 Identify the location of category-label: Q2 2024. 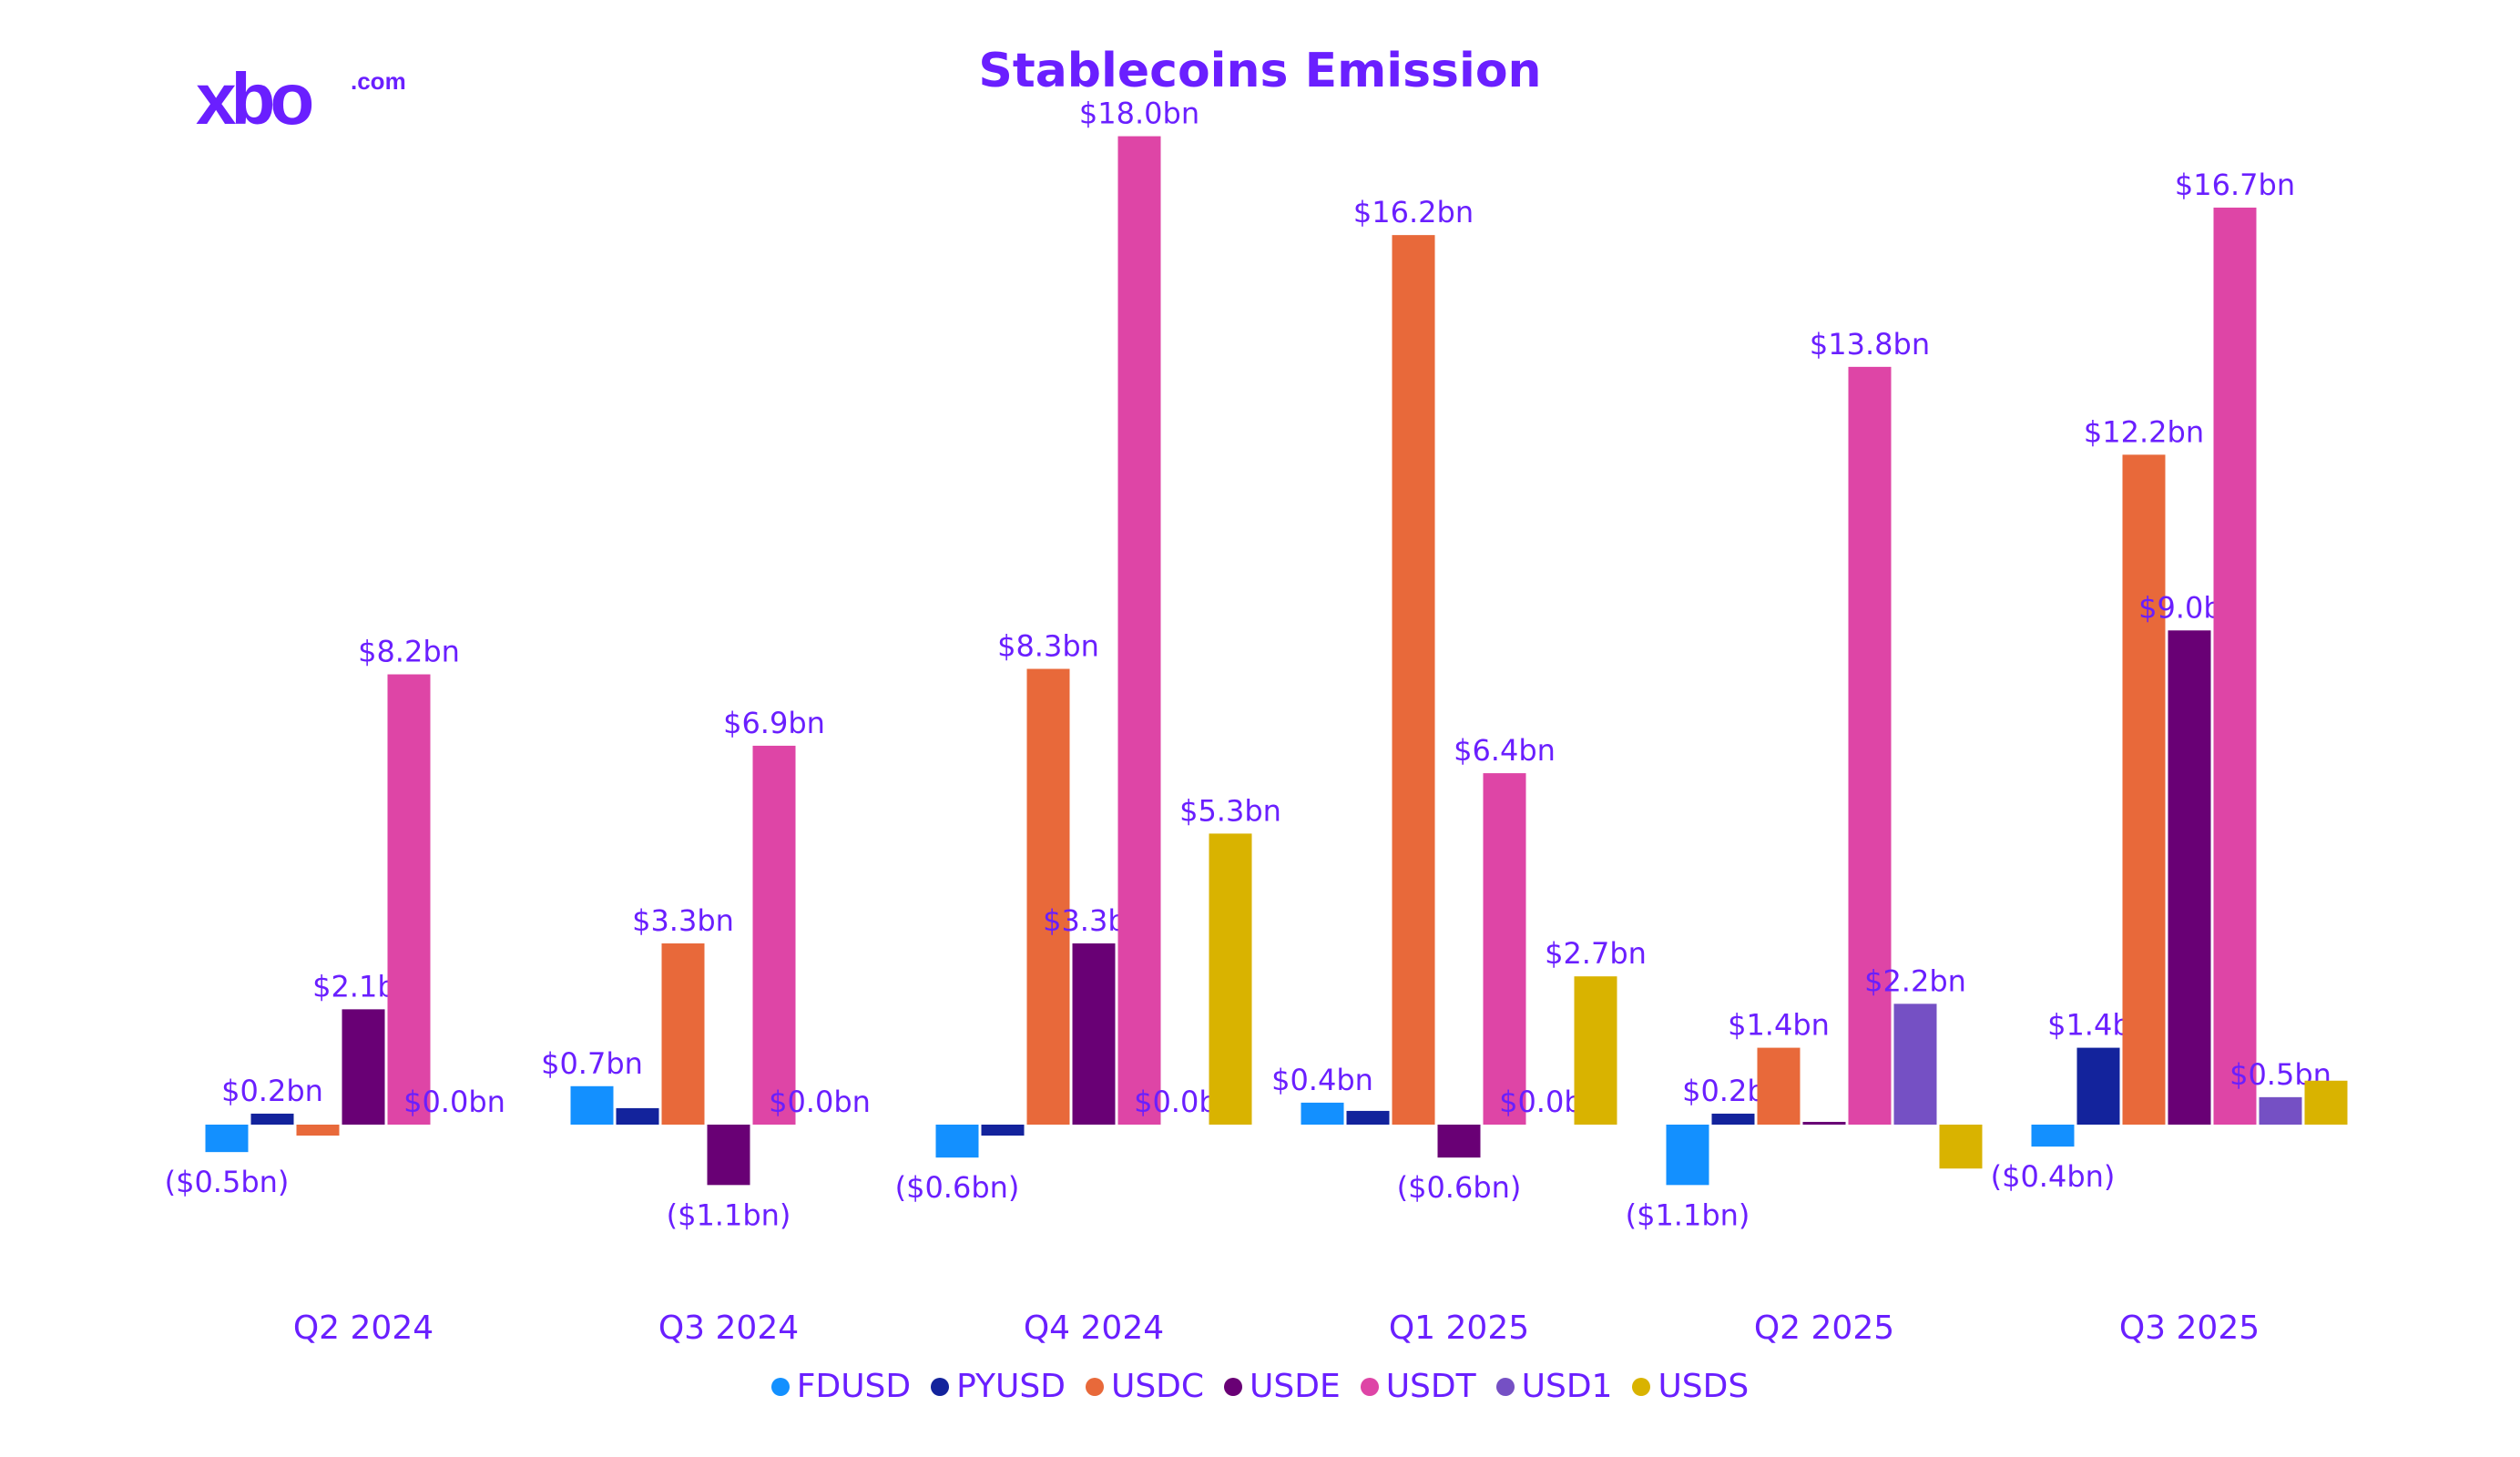
(364, 1328).